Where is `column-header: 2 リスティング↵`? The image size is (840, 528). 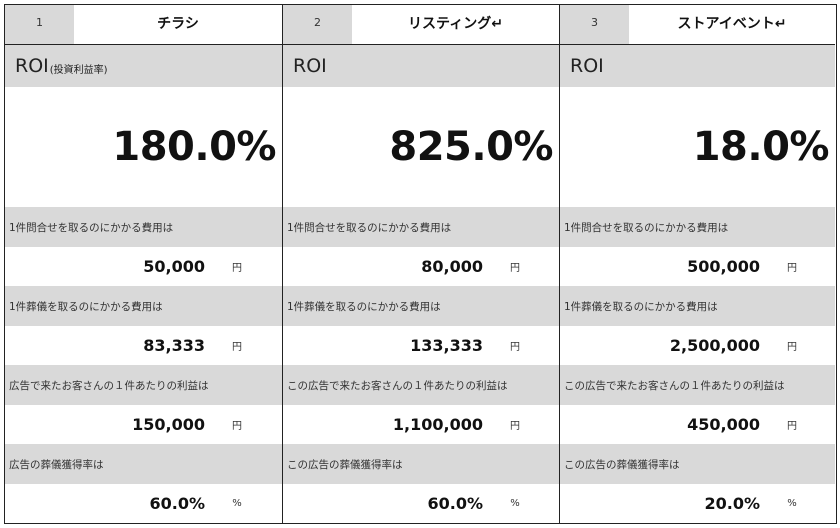
column-header: 2 リスティング↵ is located at coordinates (421, 25).